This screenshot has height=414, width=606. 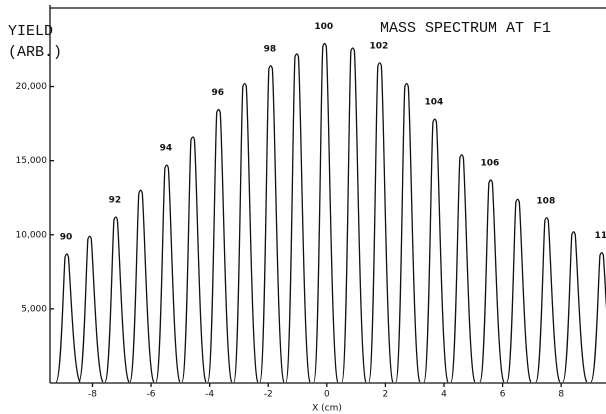 I want to click on peak-label: 11, so click(x=600, y=236).